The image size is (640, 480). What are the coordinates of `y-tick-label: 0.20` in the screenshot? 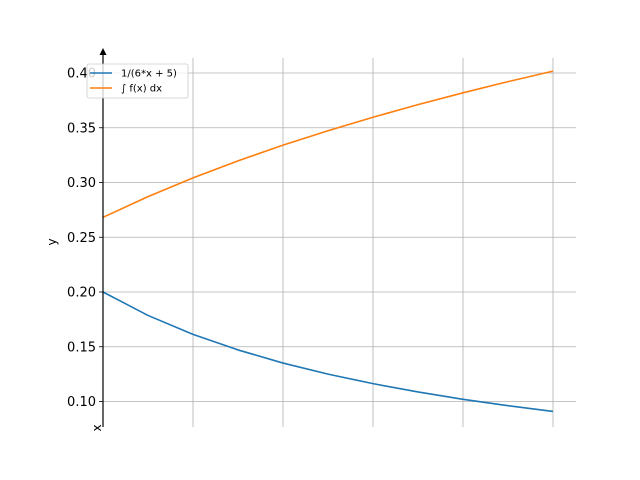 It's located at (81, 293).